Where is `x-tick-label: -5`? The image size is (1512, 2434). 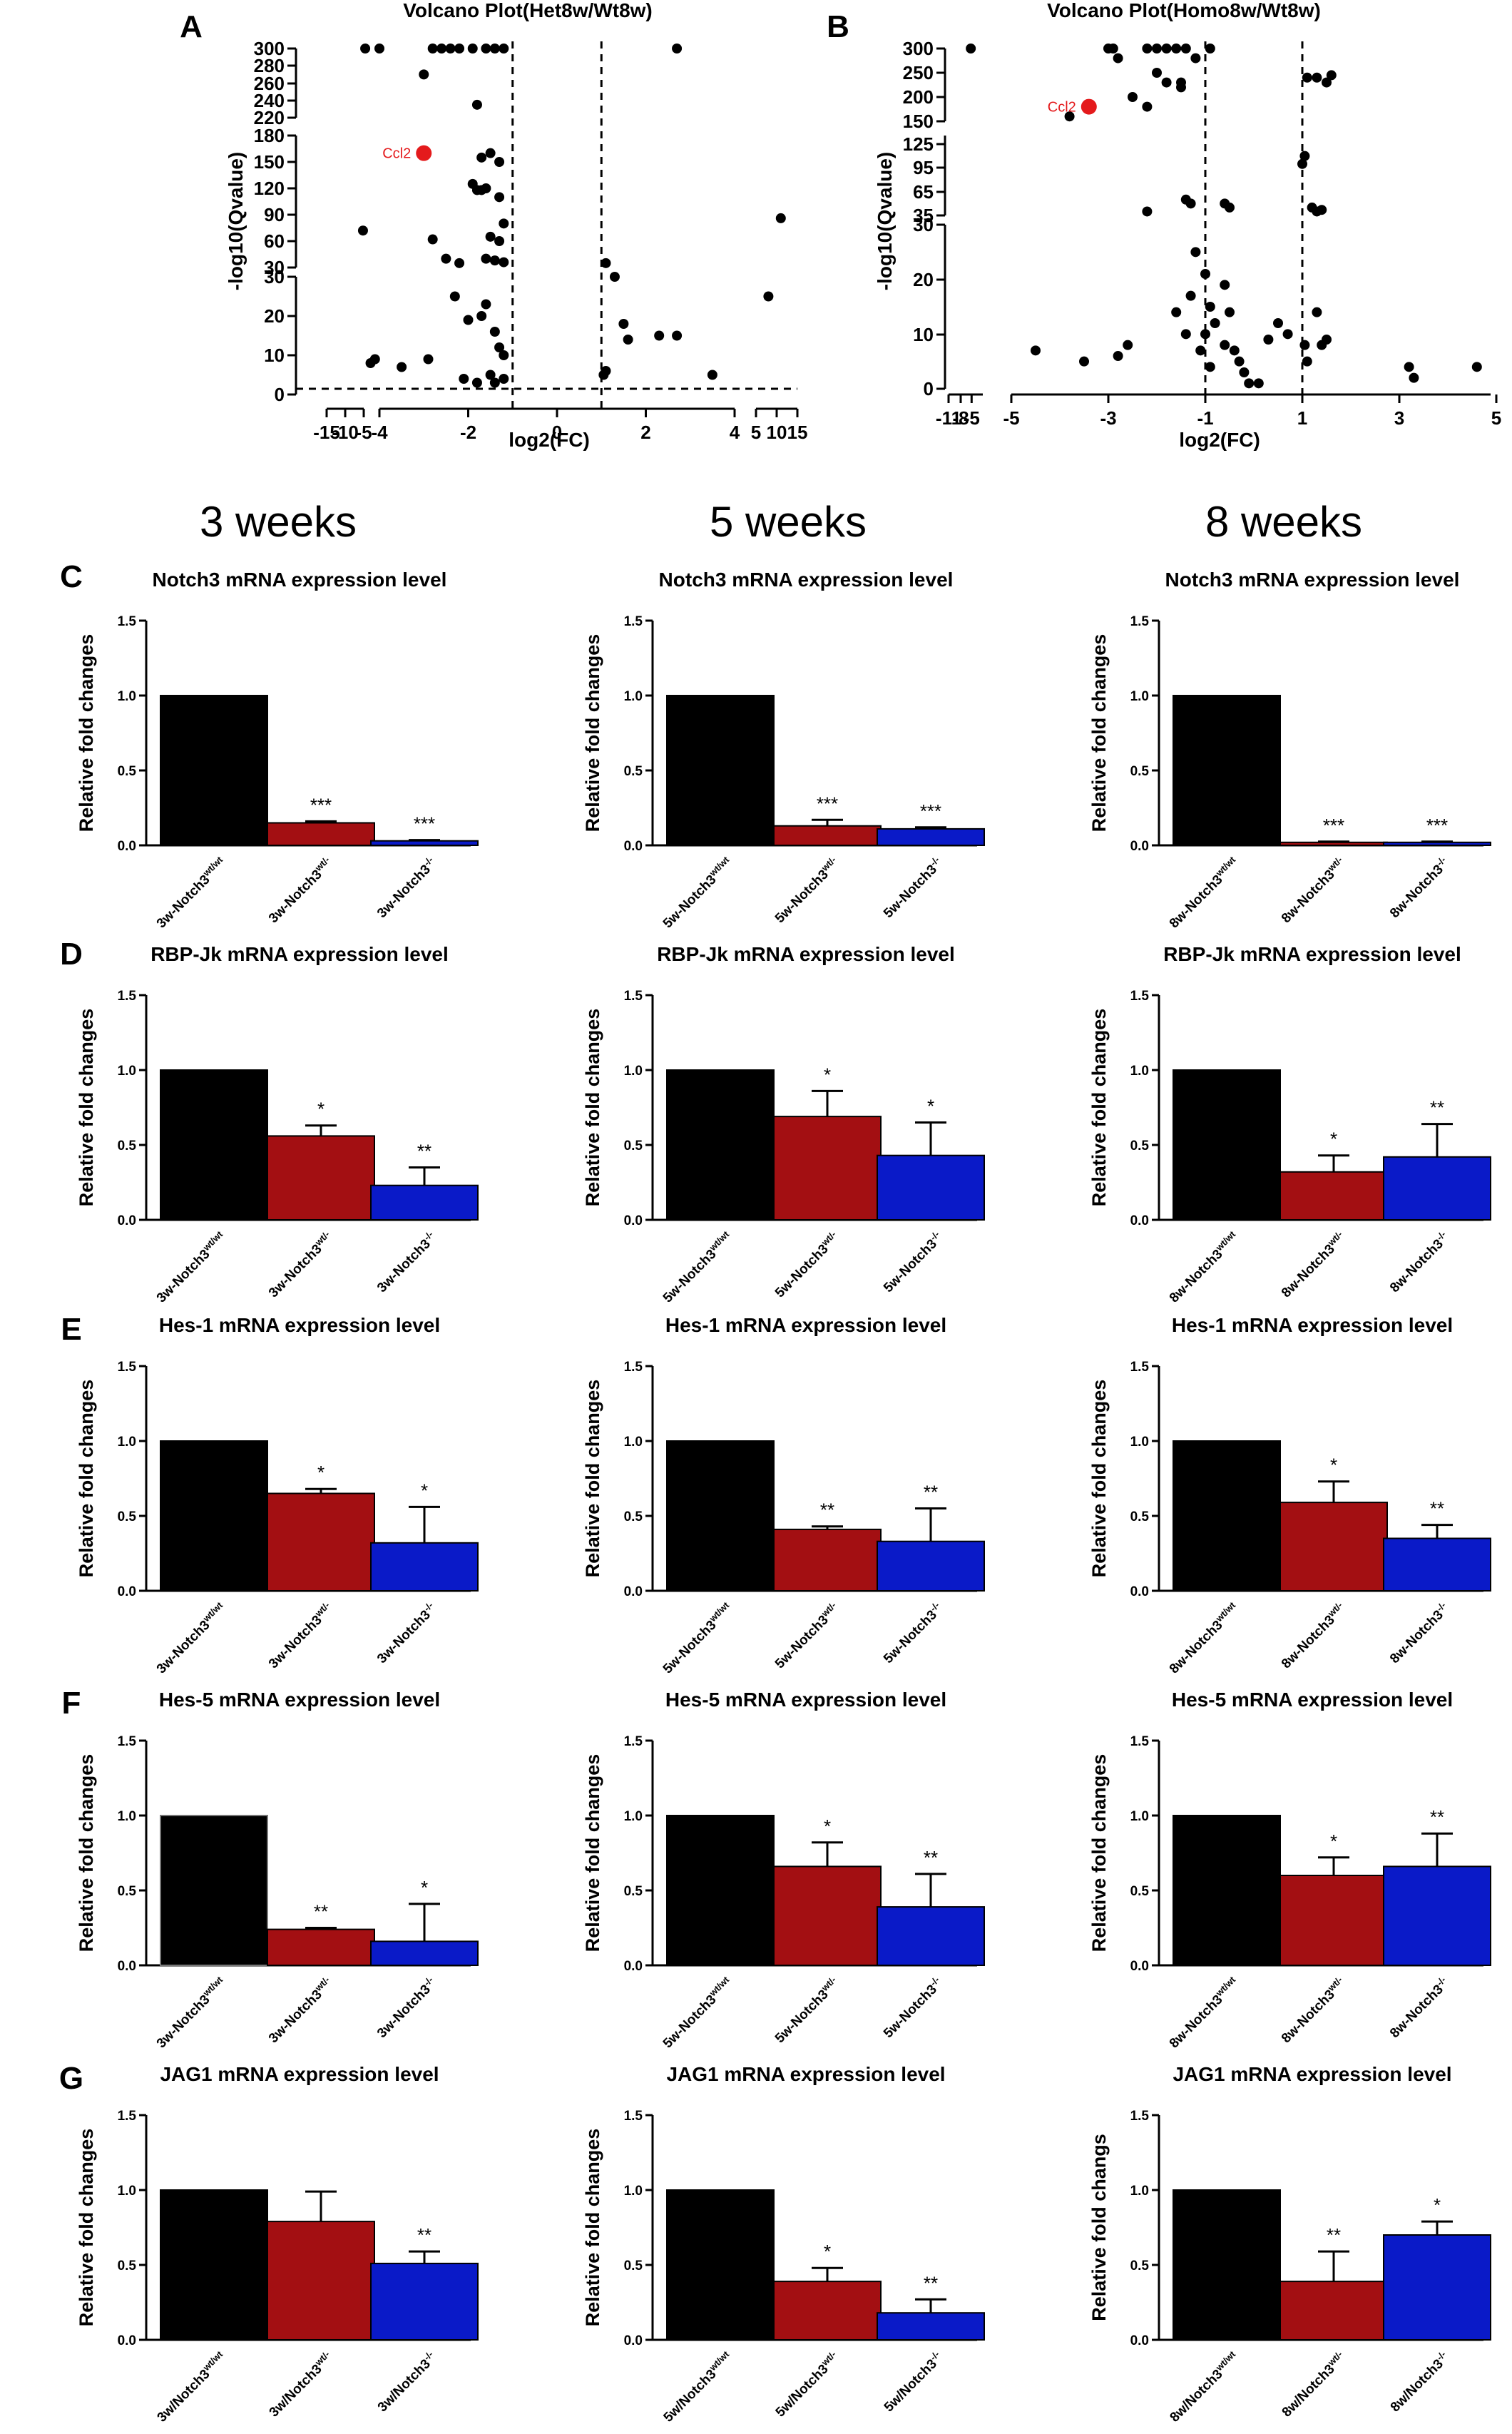 x-tick-label: -5 is located at coordinates (972, 418).